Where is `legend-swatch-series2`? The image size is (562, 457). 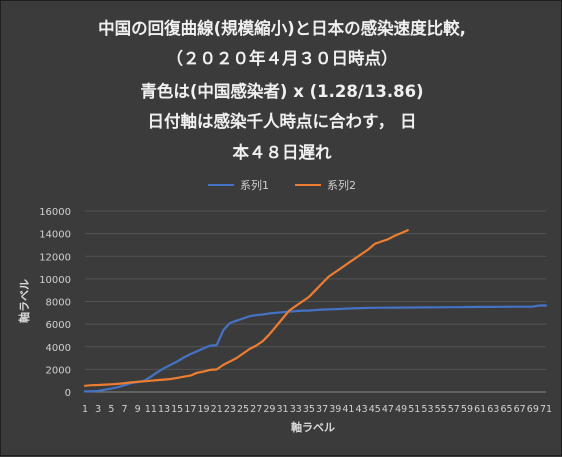
legend-swatch-series2 is located at coordinates (308, 185).